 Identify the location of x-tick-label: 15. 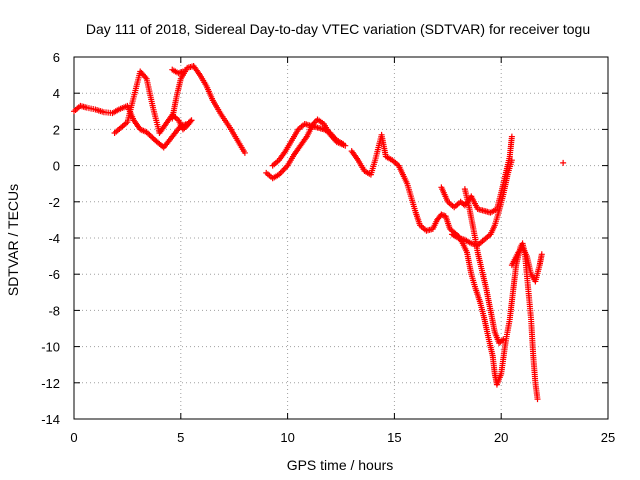
(394, 437).